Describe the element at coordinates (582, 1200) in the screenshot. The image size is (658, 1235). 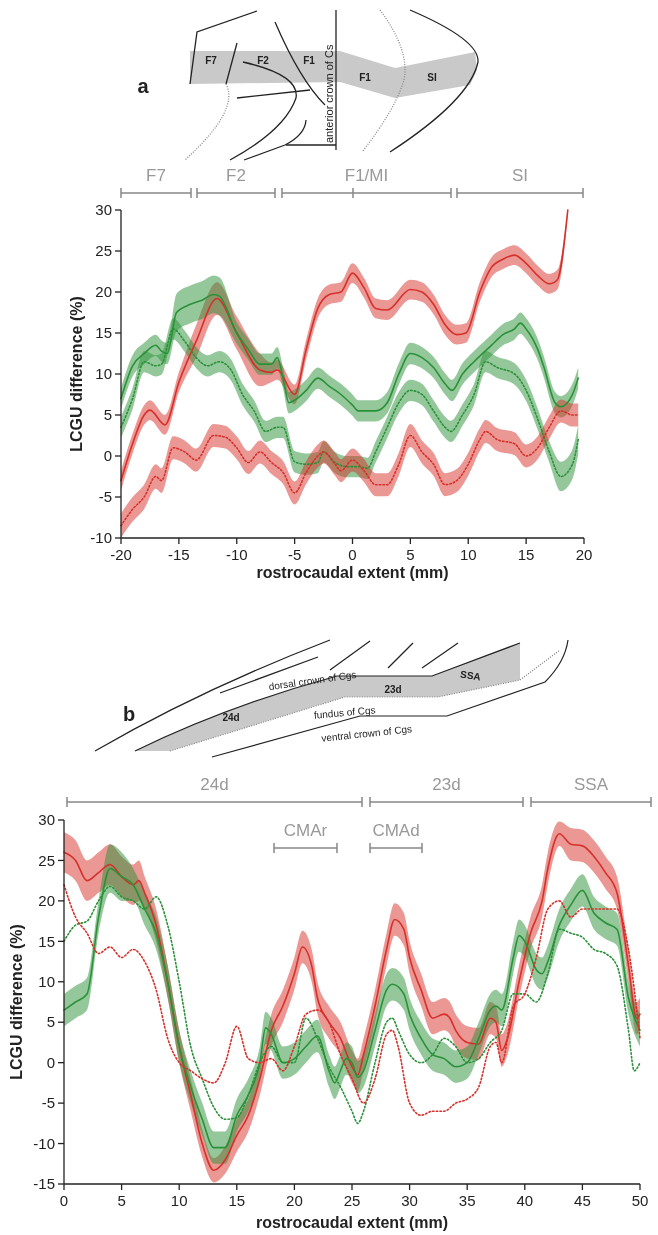
I see `x-tick-label: 45` at that location.